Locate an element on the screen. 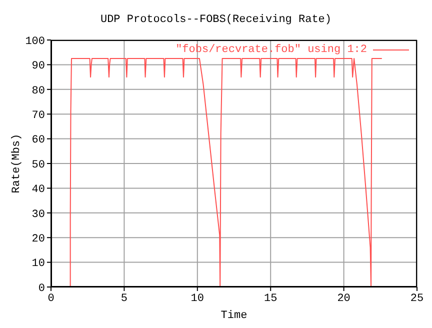 Image resolution: width=432 pixels, height=328 pixels. x-tick-label: 25 is located at coordinates (417, 298).